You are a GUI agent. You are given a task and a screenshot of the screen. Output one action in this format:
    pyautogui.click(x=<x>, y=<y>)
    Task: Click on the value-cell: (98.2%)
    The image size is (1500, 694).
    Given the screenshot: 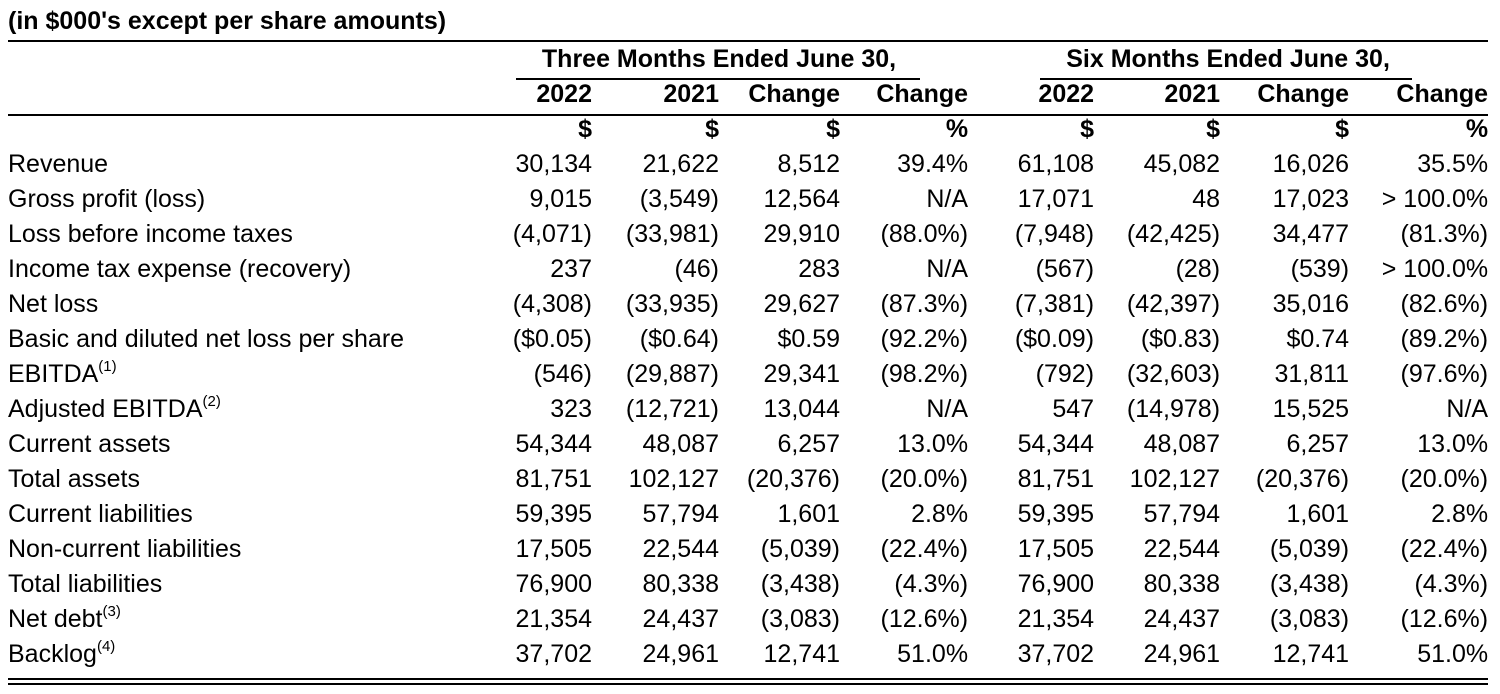 What is the action you would take?
    pyautogui.click(x=924, y=374)
    